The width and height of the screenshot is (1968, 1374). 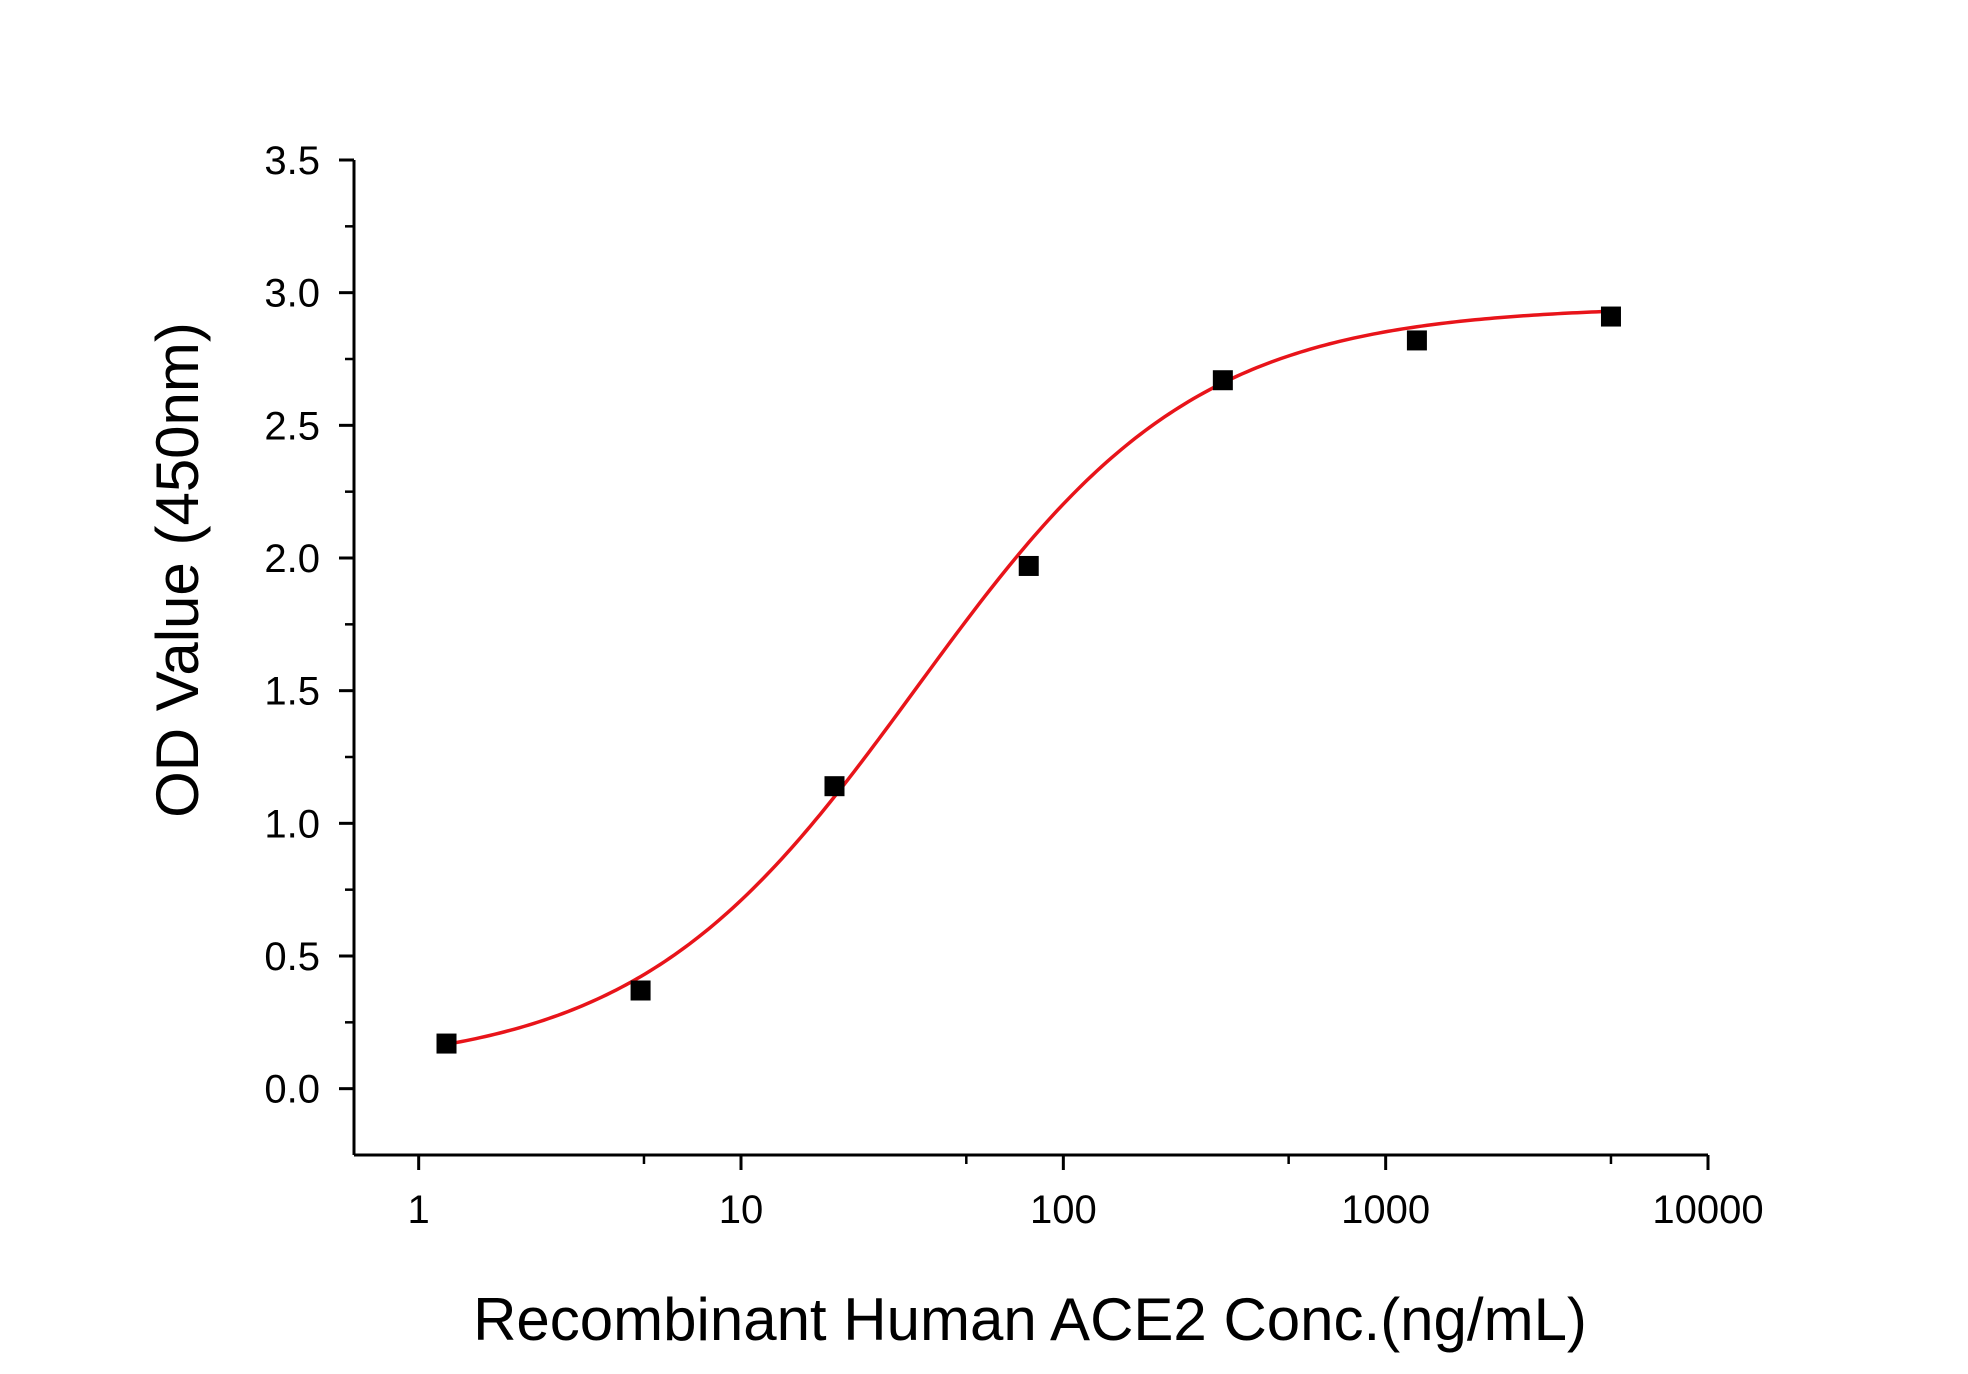 What do you see at coordinates (309, 625) in the screenshot?
I see `y-axis-ticks: 0.0 0.5 1.0 1.5 2.0 2.5 3.0 3.5` at bounding box center [309, 625].